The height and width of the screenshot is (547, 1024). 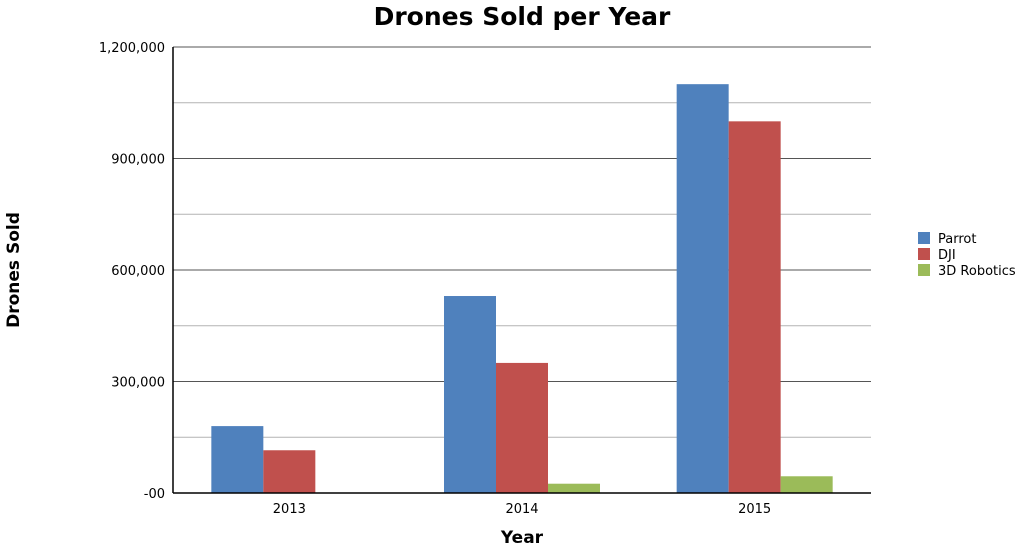 What do you see at coordinates (14, 270) in the screenshot?
I see `y-axis-title: Drones Sold` at bounding box center [14, 270].